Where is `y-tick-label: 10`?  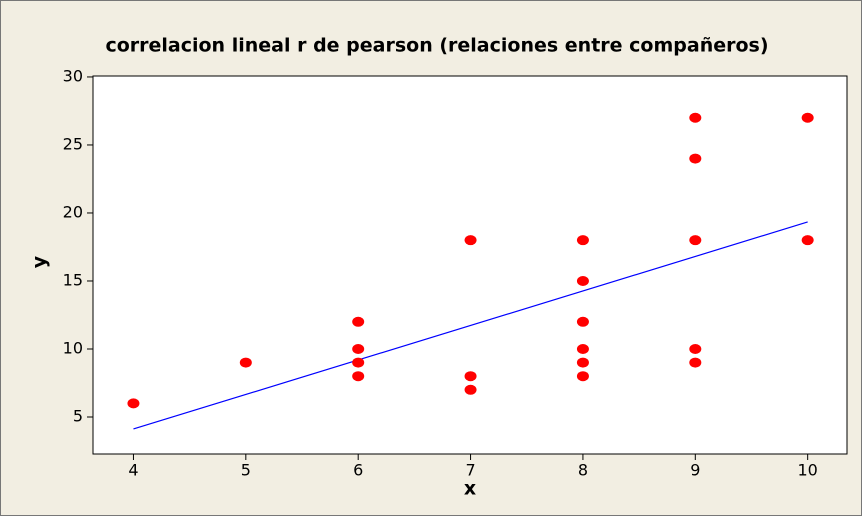 y-tick-label: 10 is located at coordinates (73, 347).